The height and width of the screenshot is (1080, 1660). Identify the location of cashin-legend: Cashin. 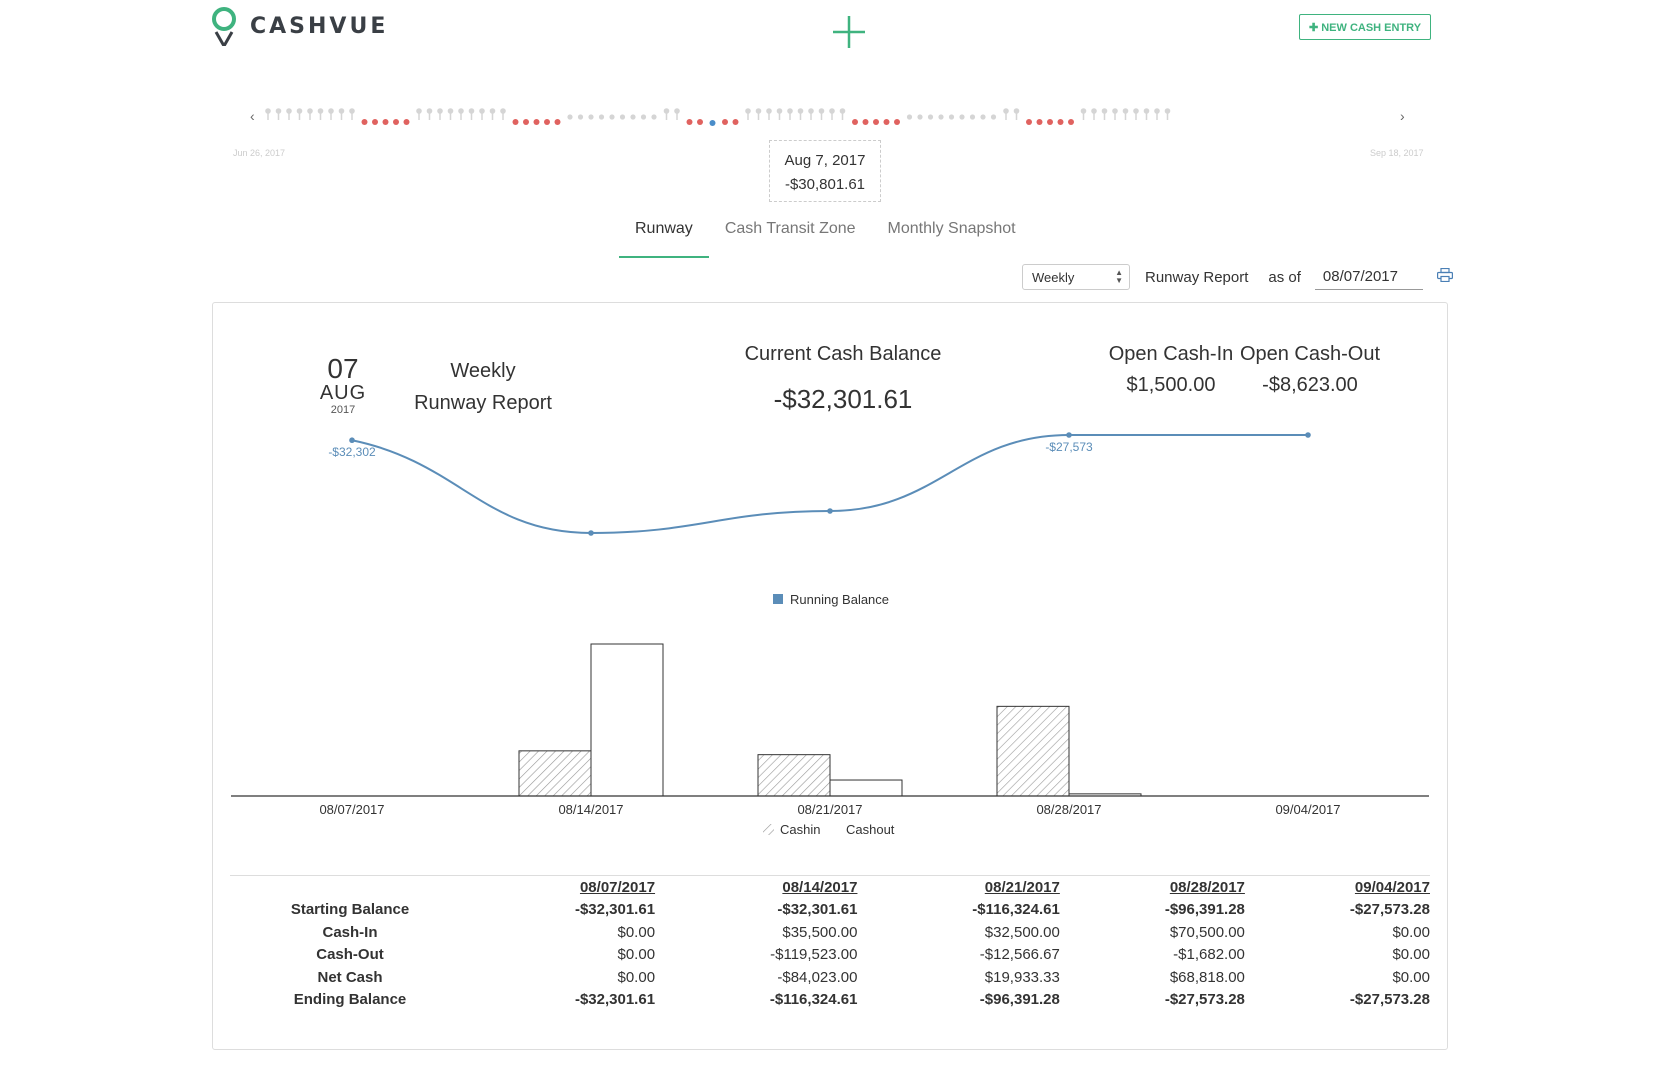
(791, 829).